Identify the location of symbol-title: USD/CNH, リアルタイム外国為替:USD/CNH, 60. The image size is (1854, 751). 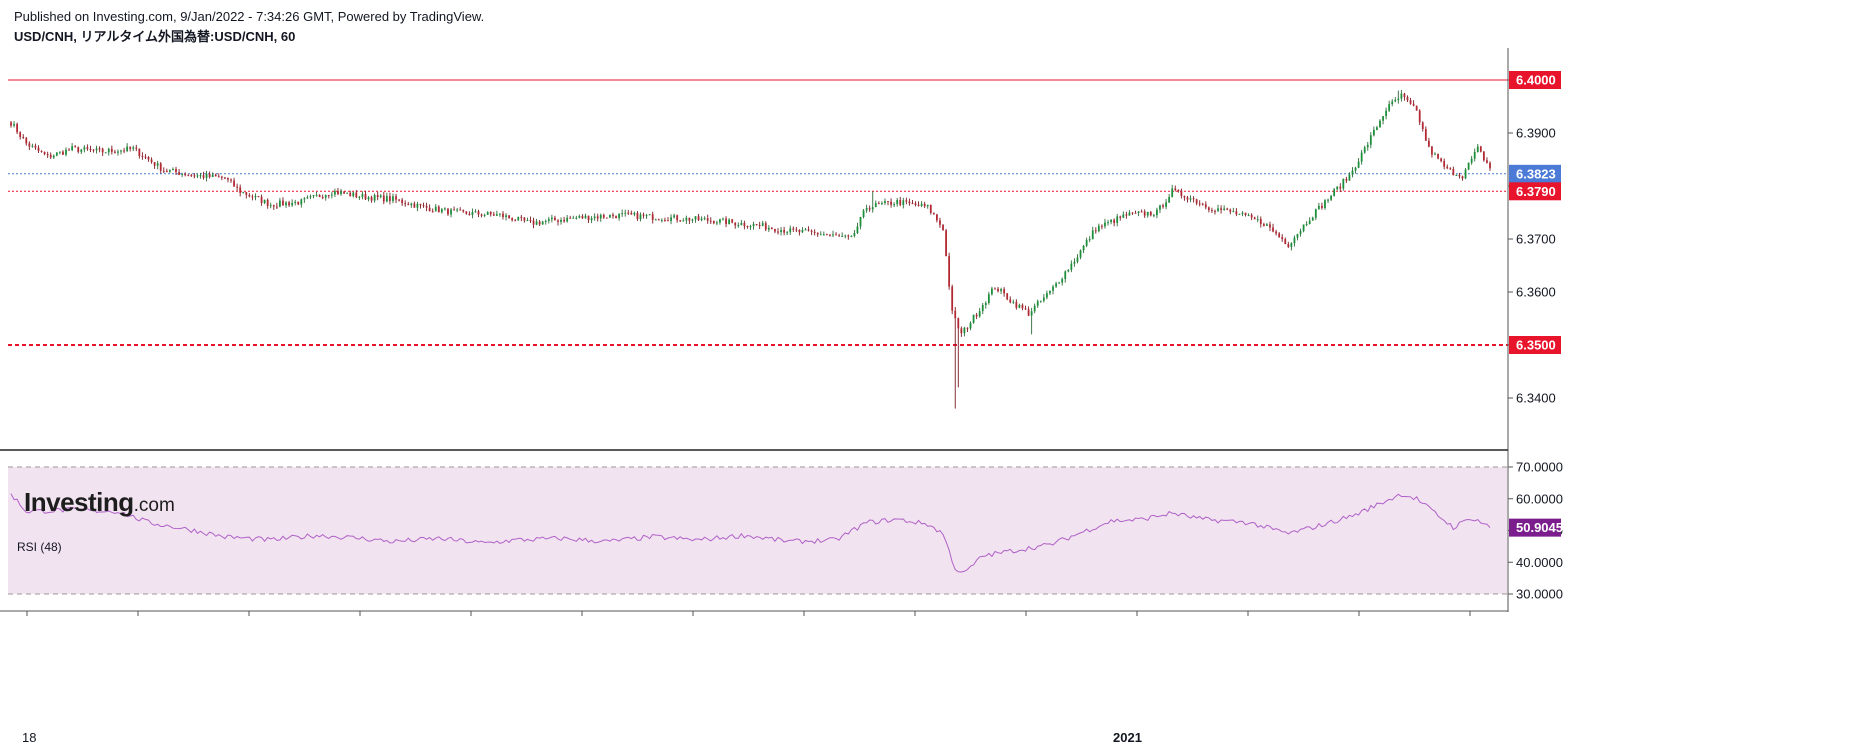
(155, 36).